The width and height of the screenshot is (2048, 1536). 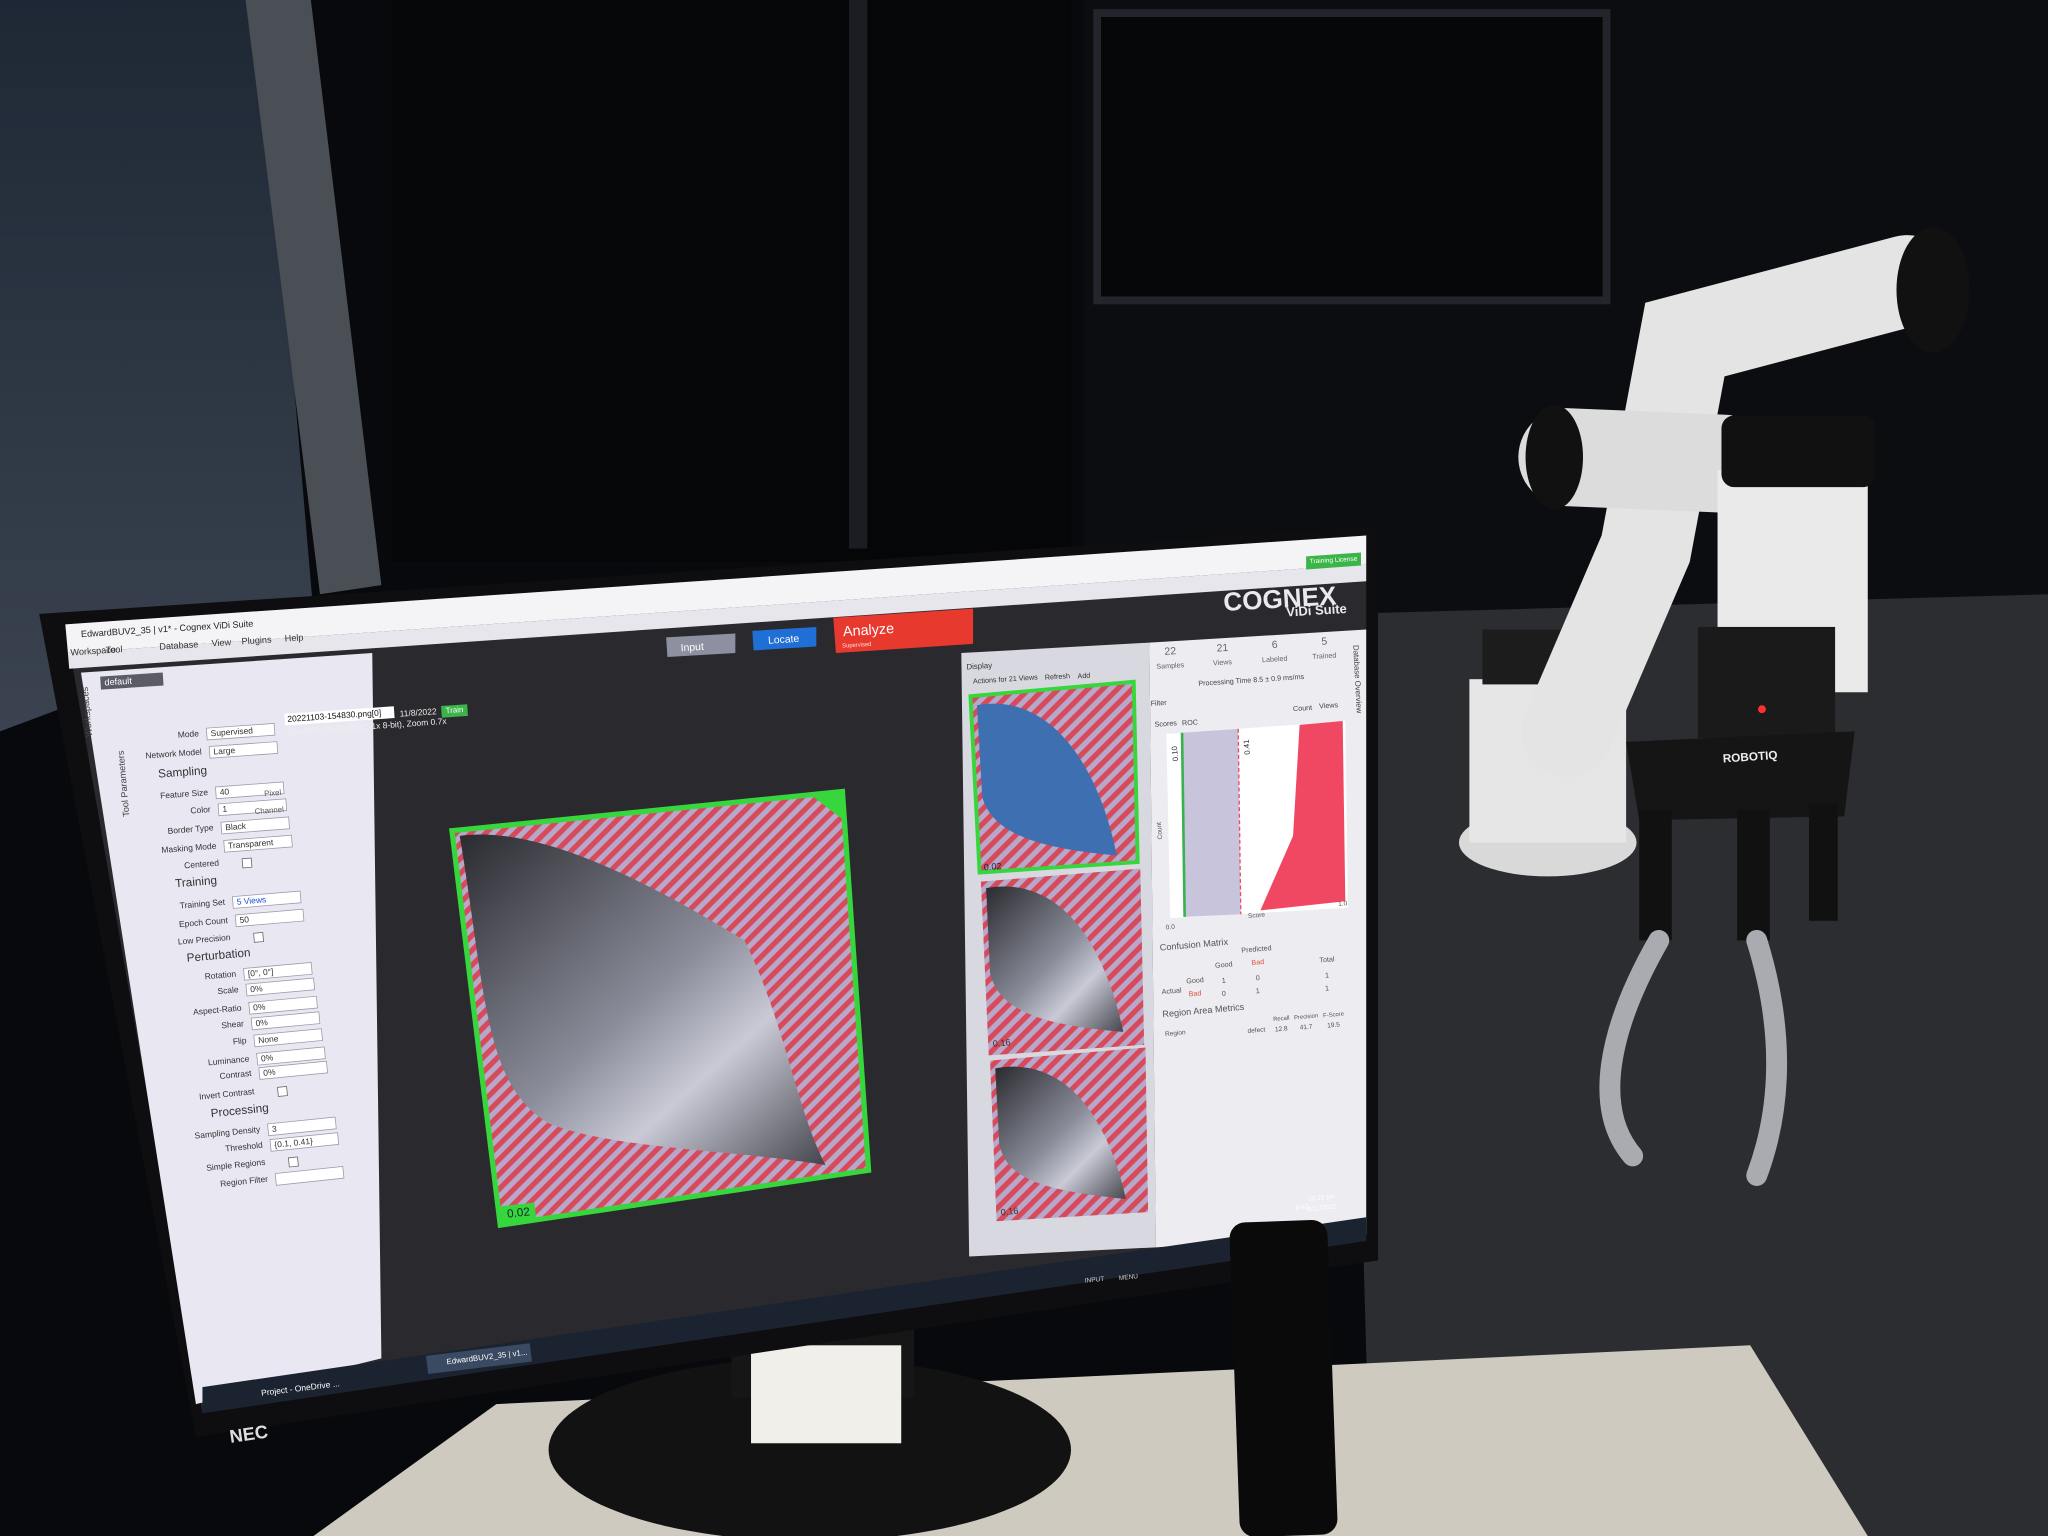 I want to click on display-label: Display, so click(x=979, y=666).